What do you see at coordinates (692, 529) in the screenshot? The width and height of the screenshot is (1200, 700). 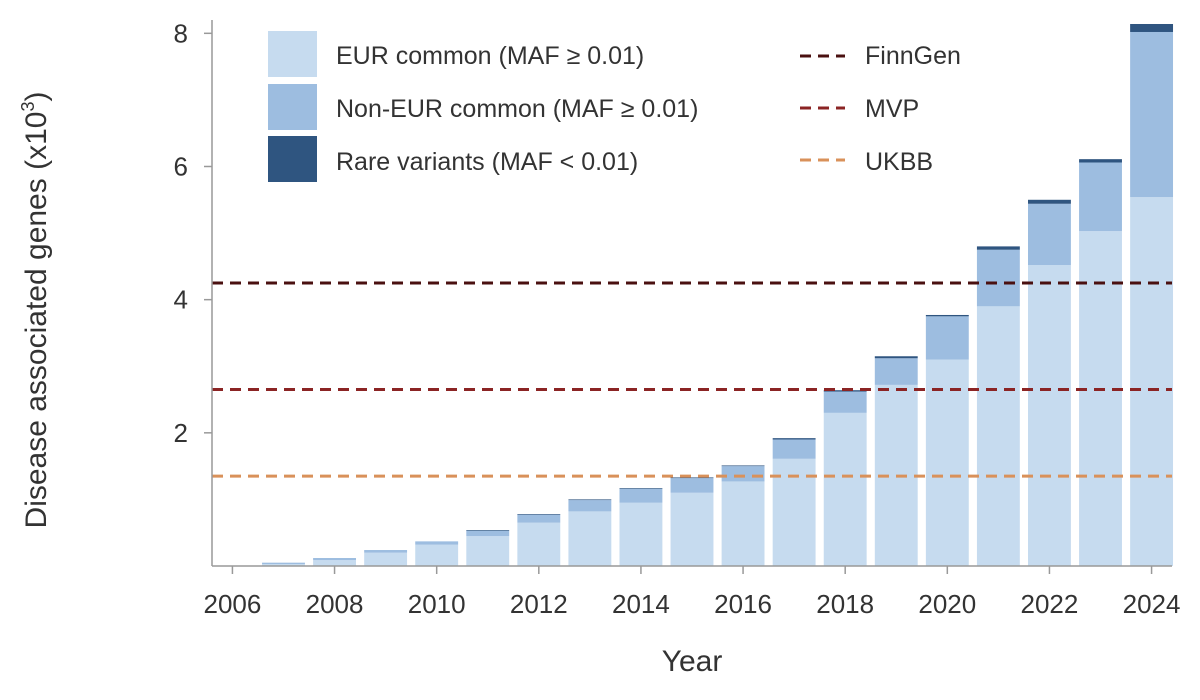 I see `bar-eur-common-maf-0-01-2015` at bounding box center [692, 529].